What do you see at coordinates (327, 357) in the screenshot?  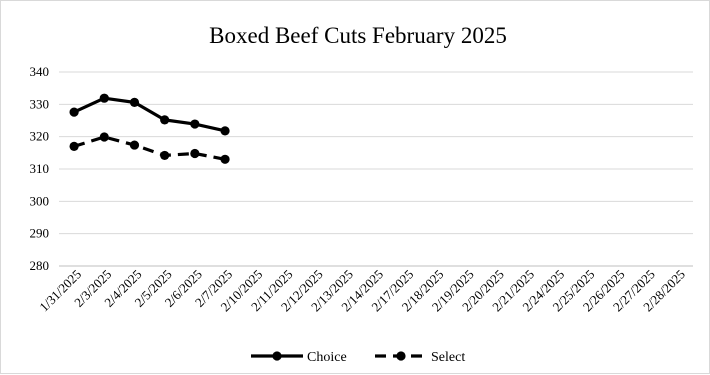 I see `legend-label: Choice` at bounding box center [327, 357].